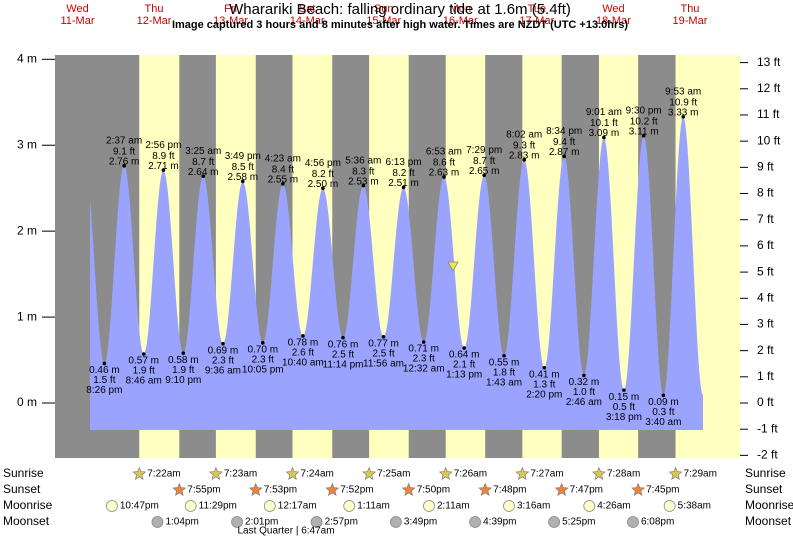 The image size is (793, 537). I want to click on moon-phase-note: Last Quarter | 6:47am, so click(285, 531).